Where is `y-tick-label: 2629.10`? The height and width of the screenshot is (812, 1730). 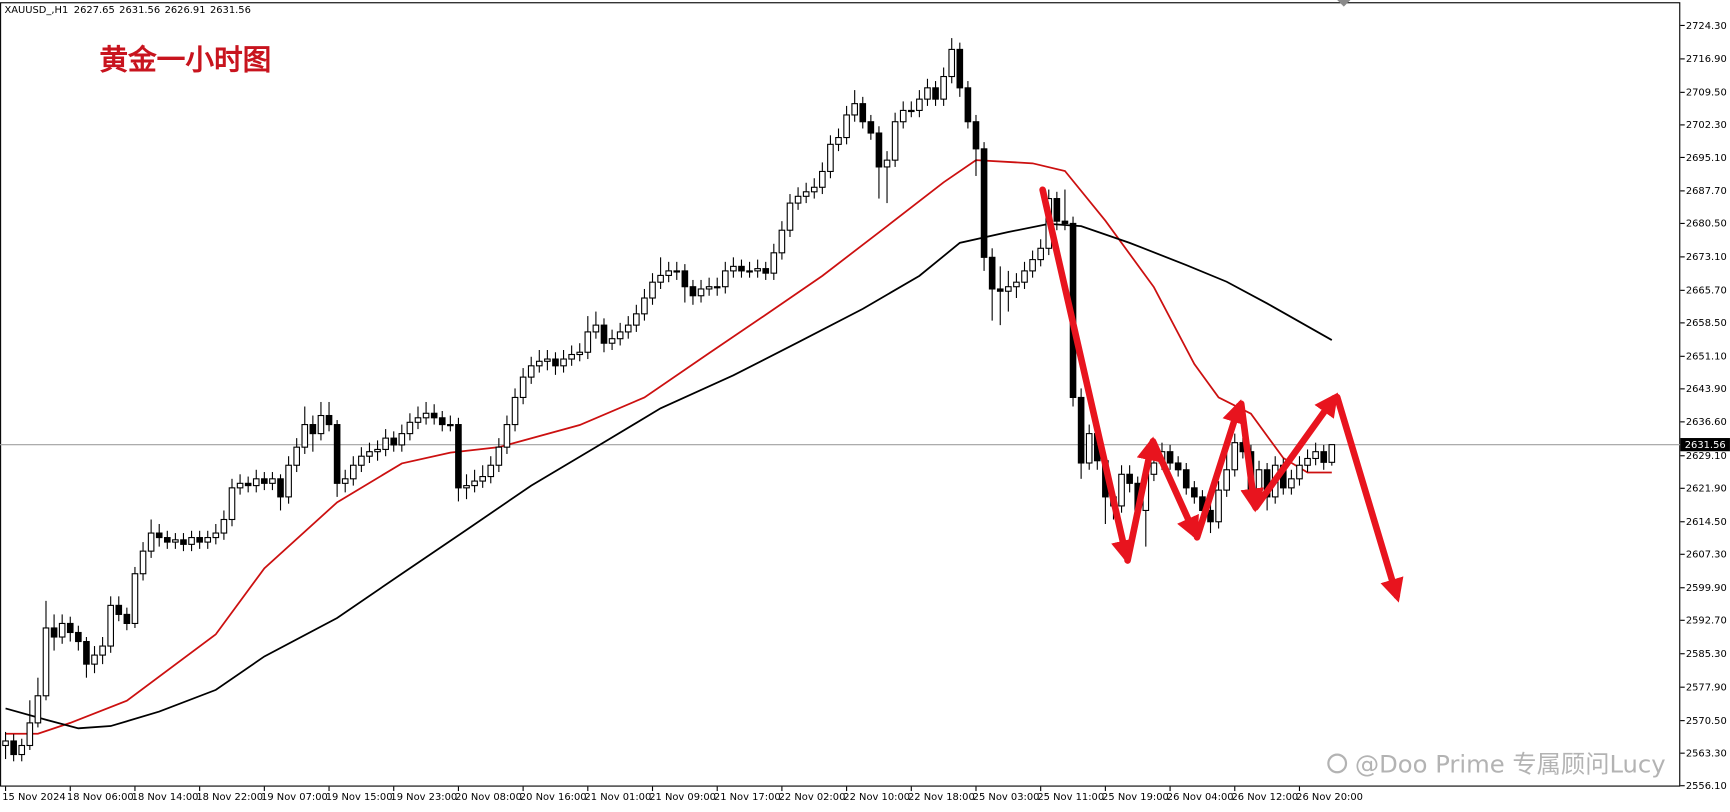
y-tick-label: 2629.10 is located at coordinates (1706, 456).